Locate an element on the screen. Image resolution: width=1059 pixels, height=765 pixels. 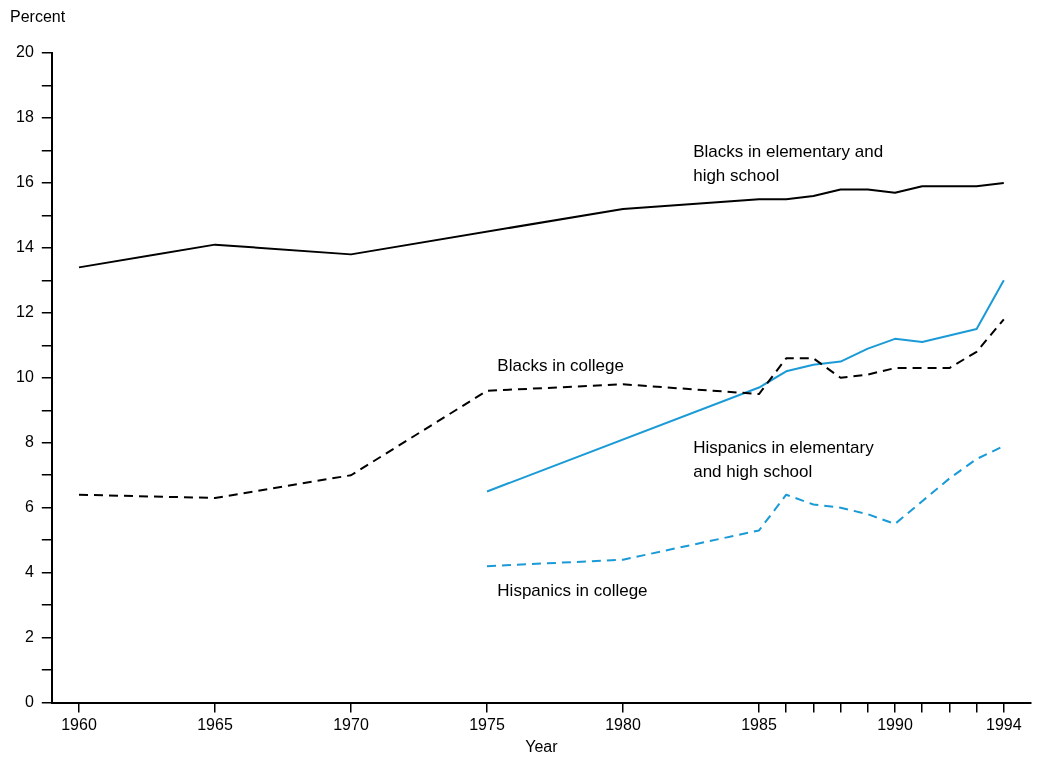
y-tick-label: 4 is located at coordinates (29, 572).